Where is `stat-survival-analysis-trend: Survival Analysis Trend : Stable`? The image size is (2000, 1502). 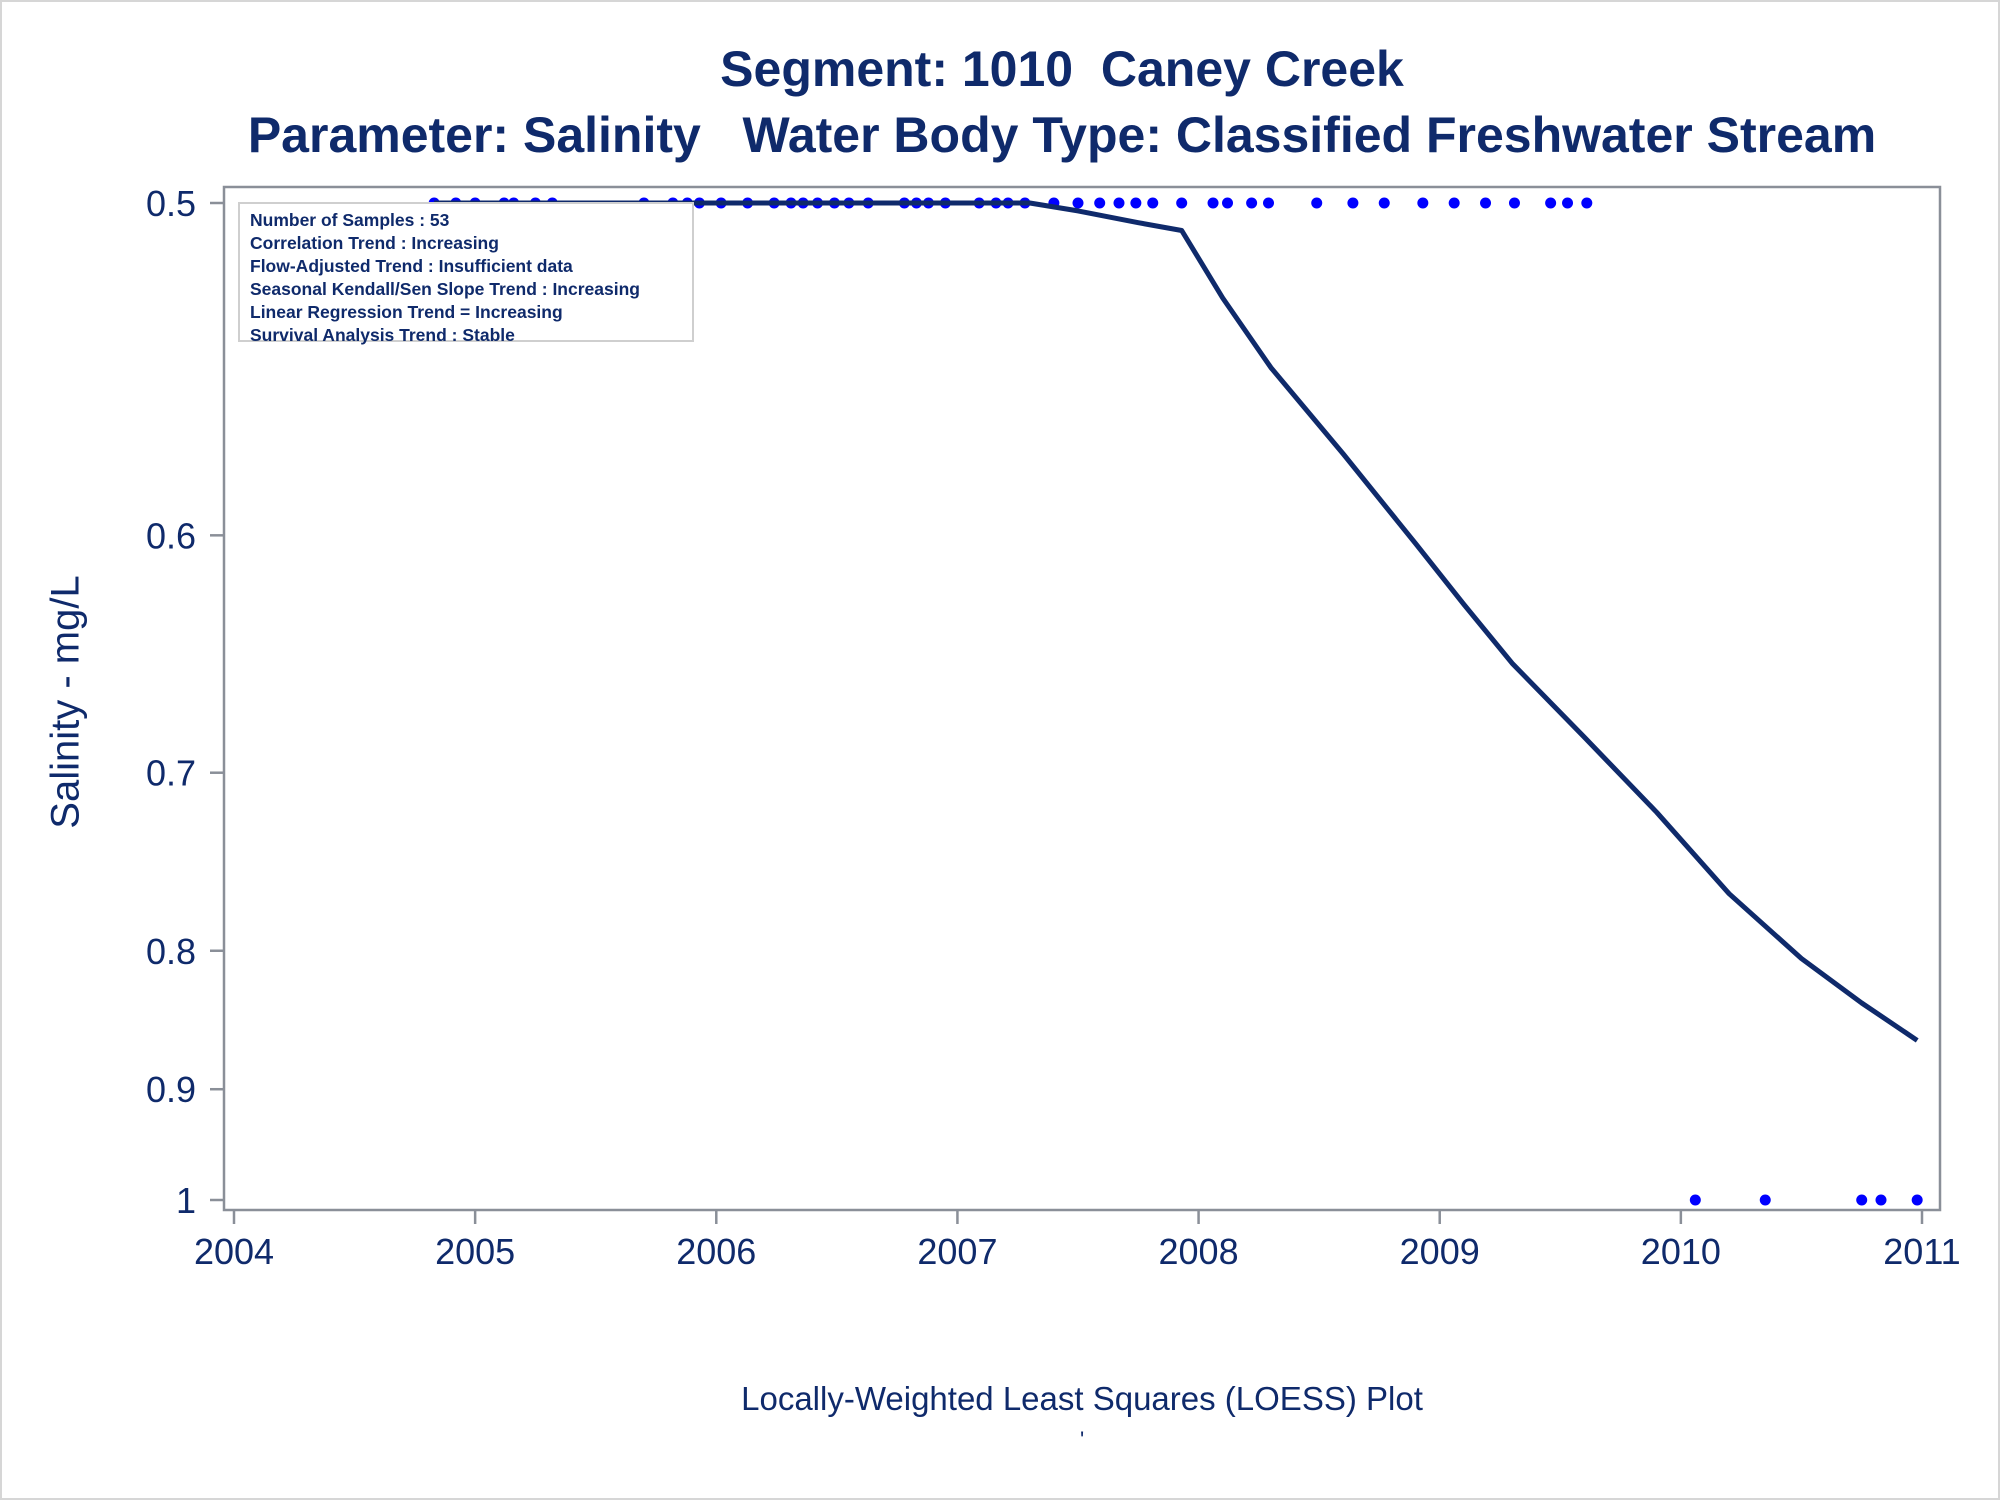
stat-survival-analysis-trend: Survival Analysis Trend : Stable is located at coordinates (382, 335).